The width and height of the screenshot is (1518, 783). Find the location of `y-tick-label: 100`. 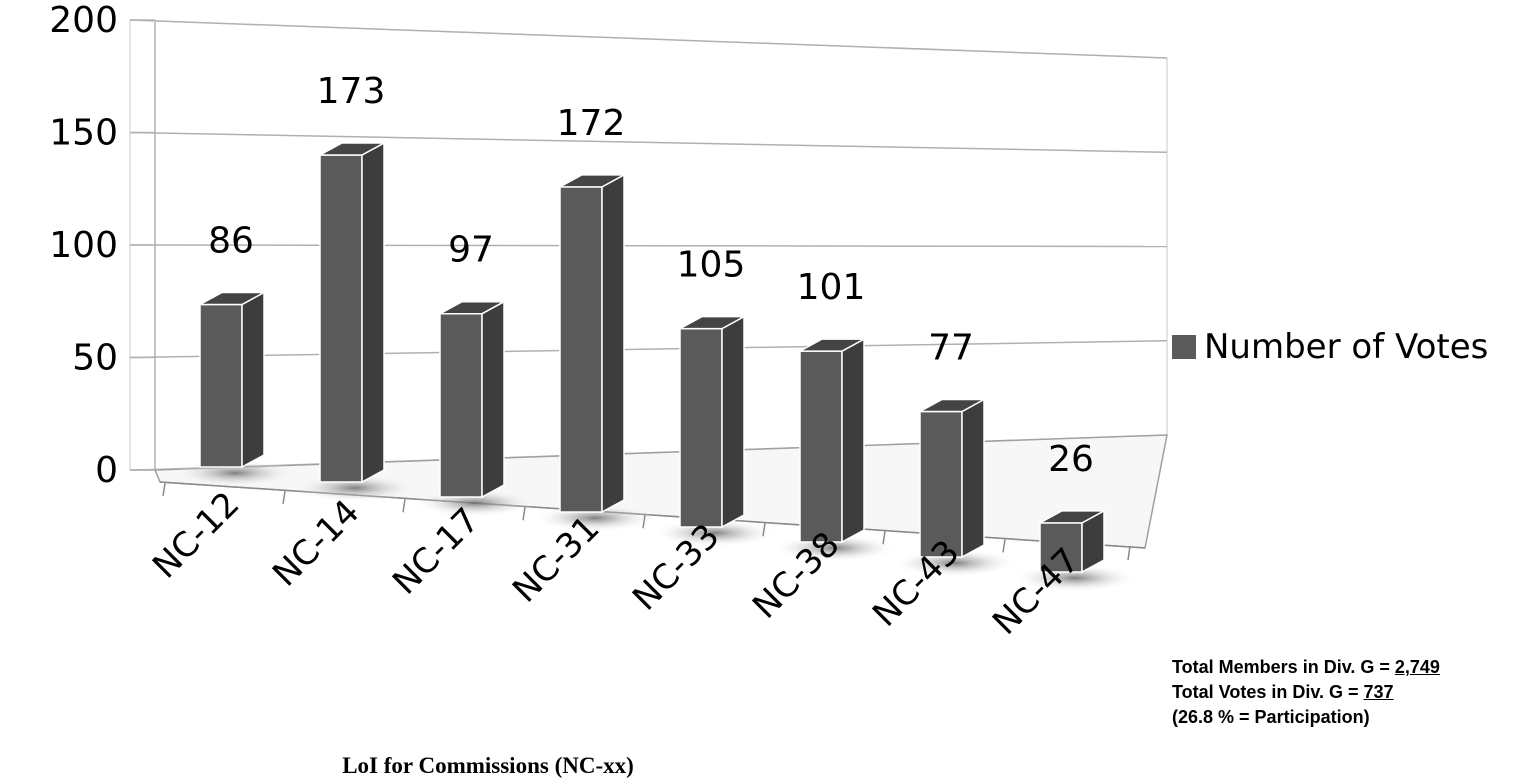

y-tick-label: 100 is located at coordinates (83, 245).